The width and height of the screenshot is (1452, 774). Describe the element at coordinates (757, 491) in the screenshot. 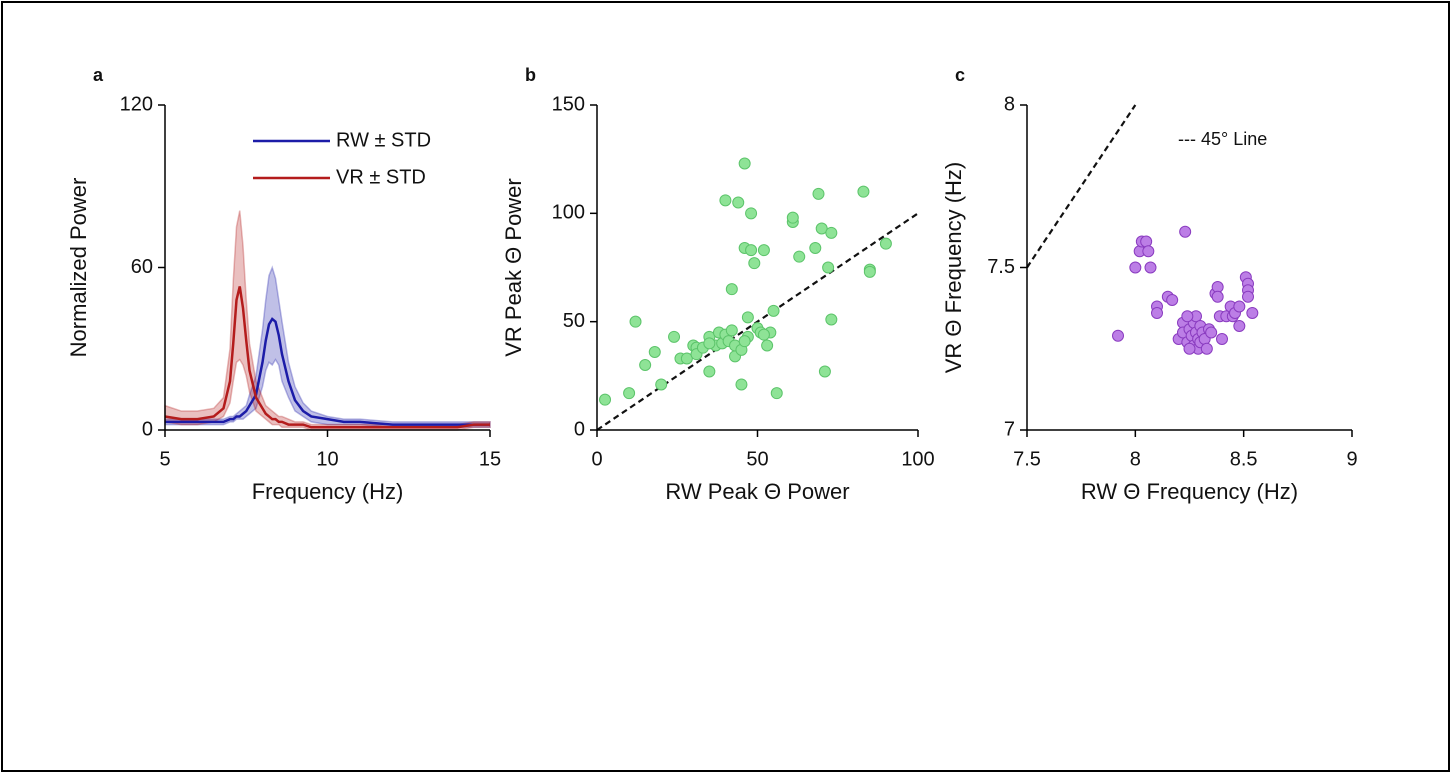

I see `x-axis-label: RW Peak Θ Power` at that location.